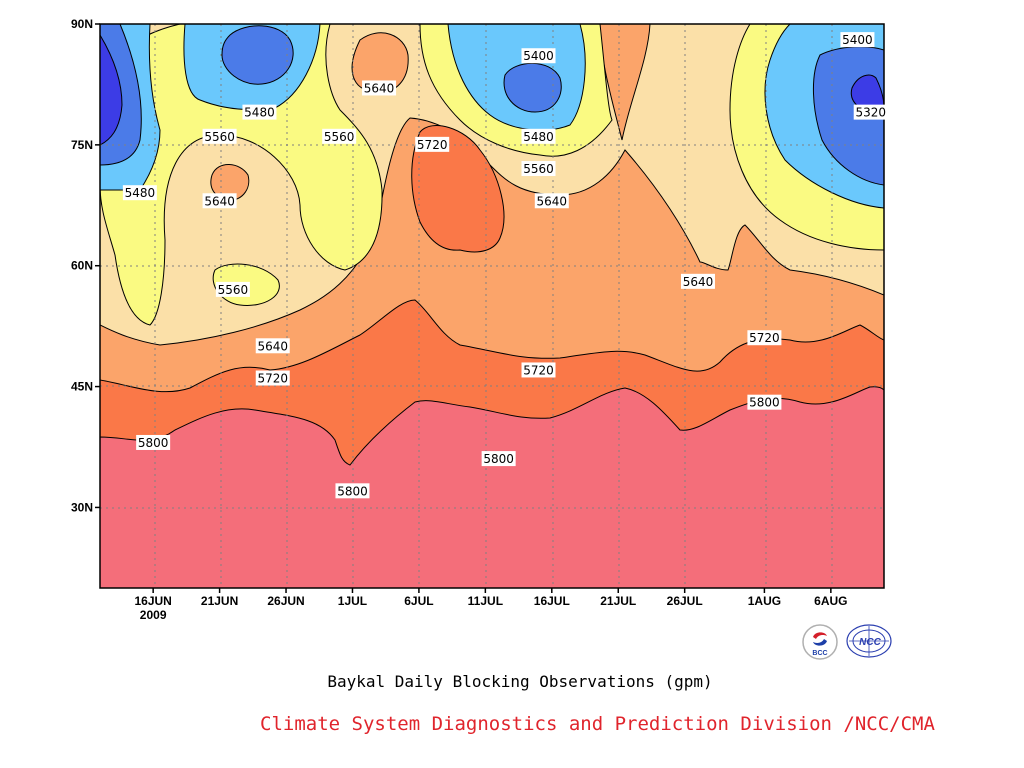 The height and width of the screenshot is (768, 1024). I want to click on chart-title: Baykal Daily Blocking Observations (gpm), so click(520, 681).